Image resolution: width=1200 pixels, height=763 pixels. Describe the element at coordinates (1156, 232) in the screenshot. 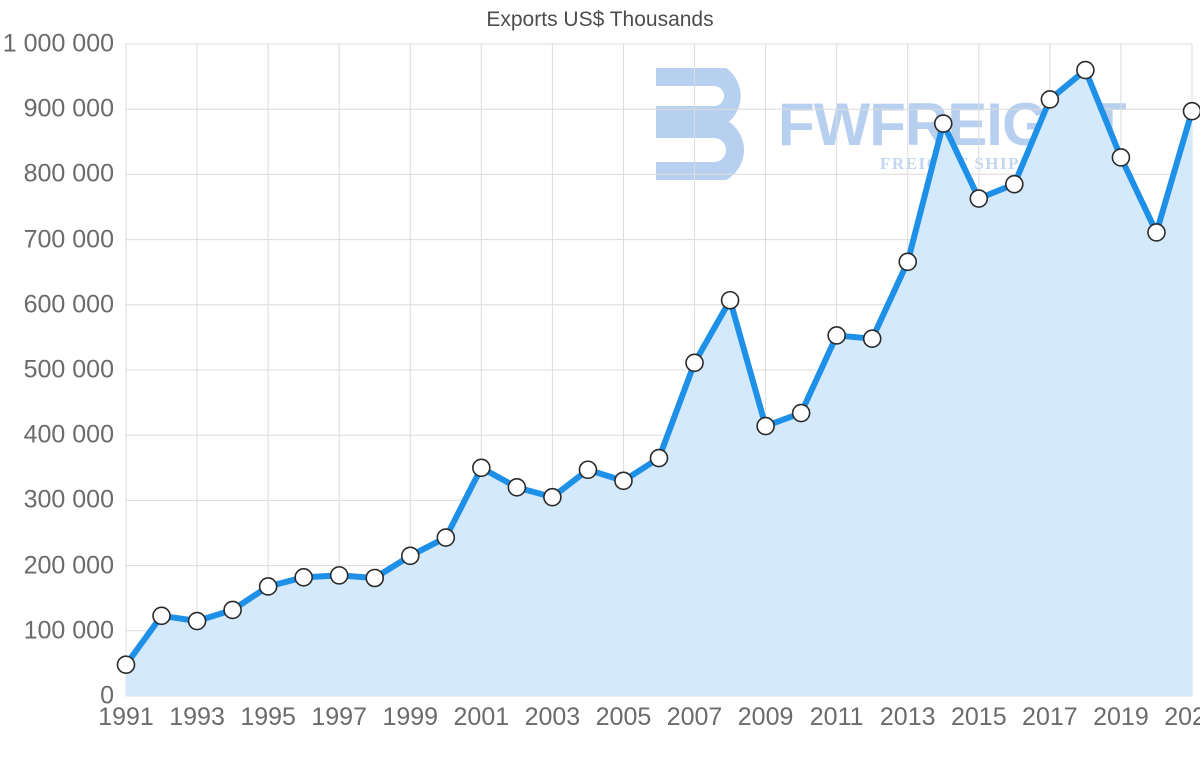

I see `data-point-marker: 2020: 711000` at that location.